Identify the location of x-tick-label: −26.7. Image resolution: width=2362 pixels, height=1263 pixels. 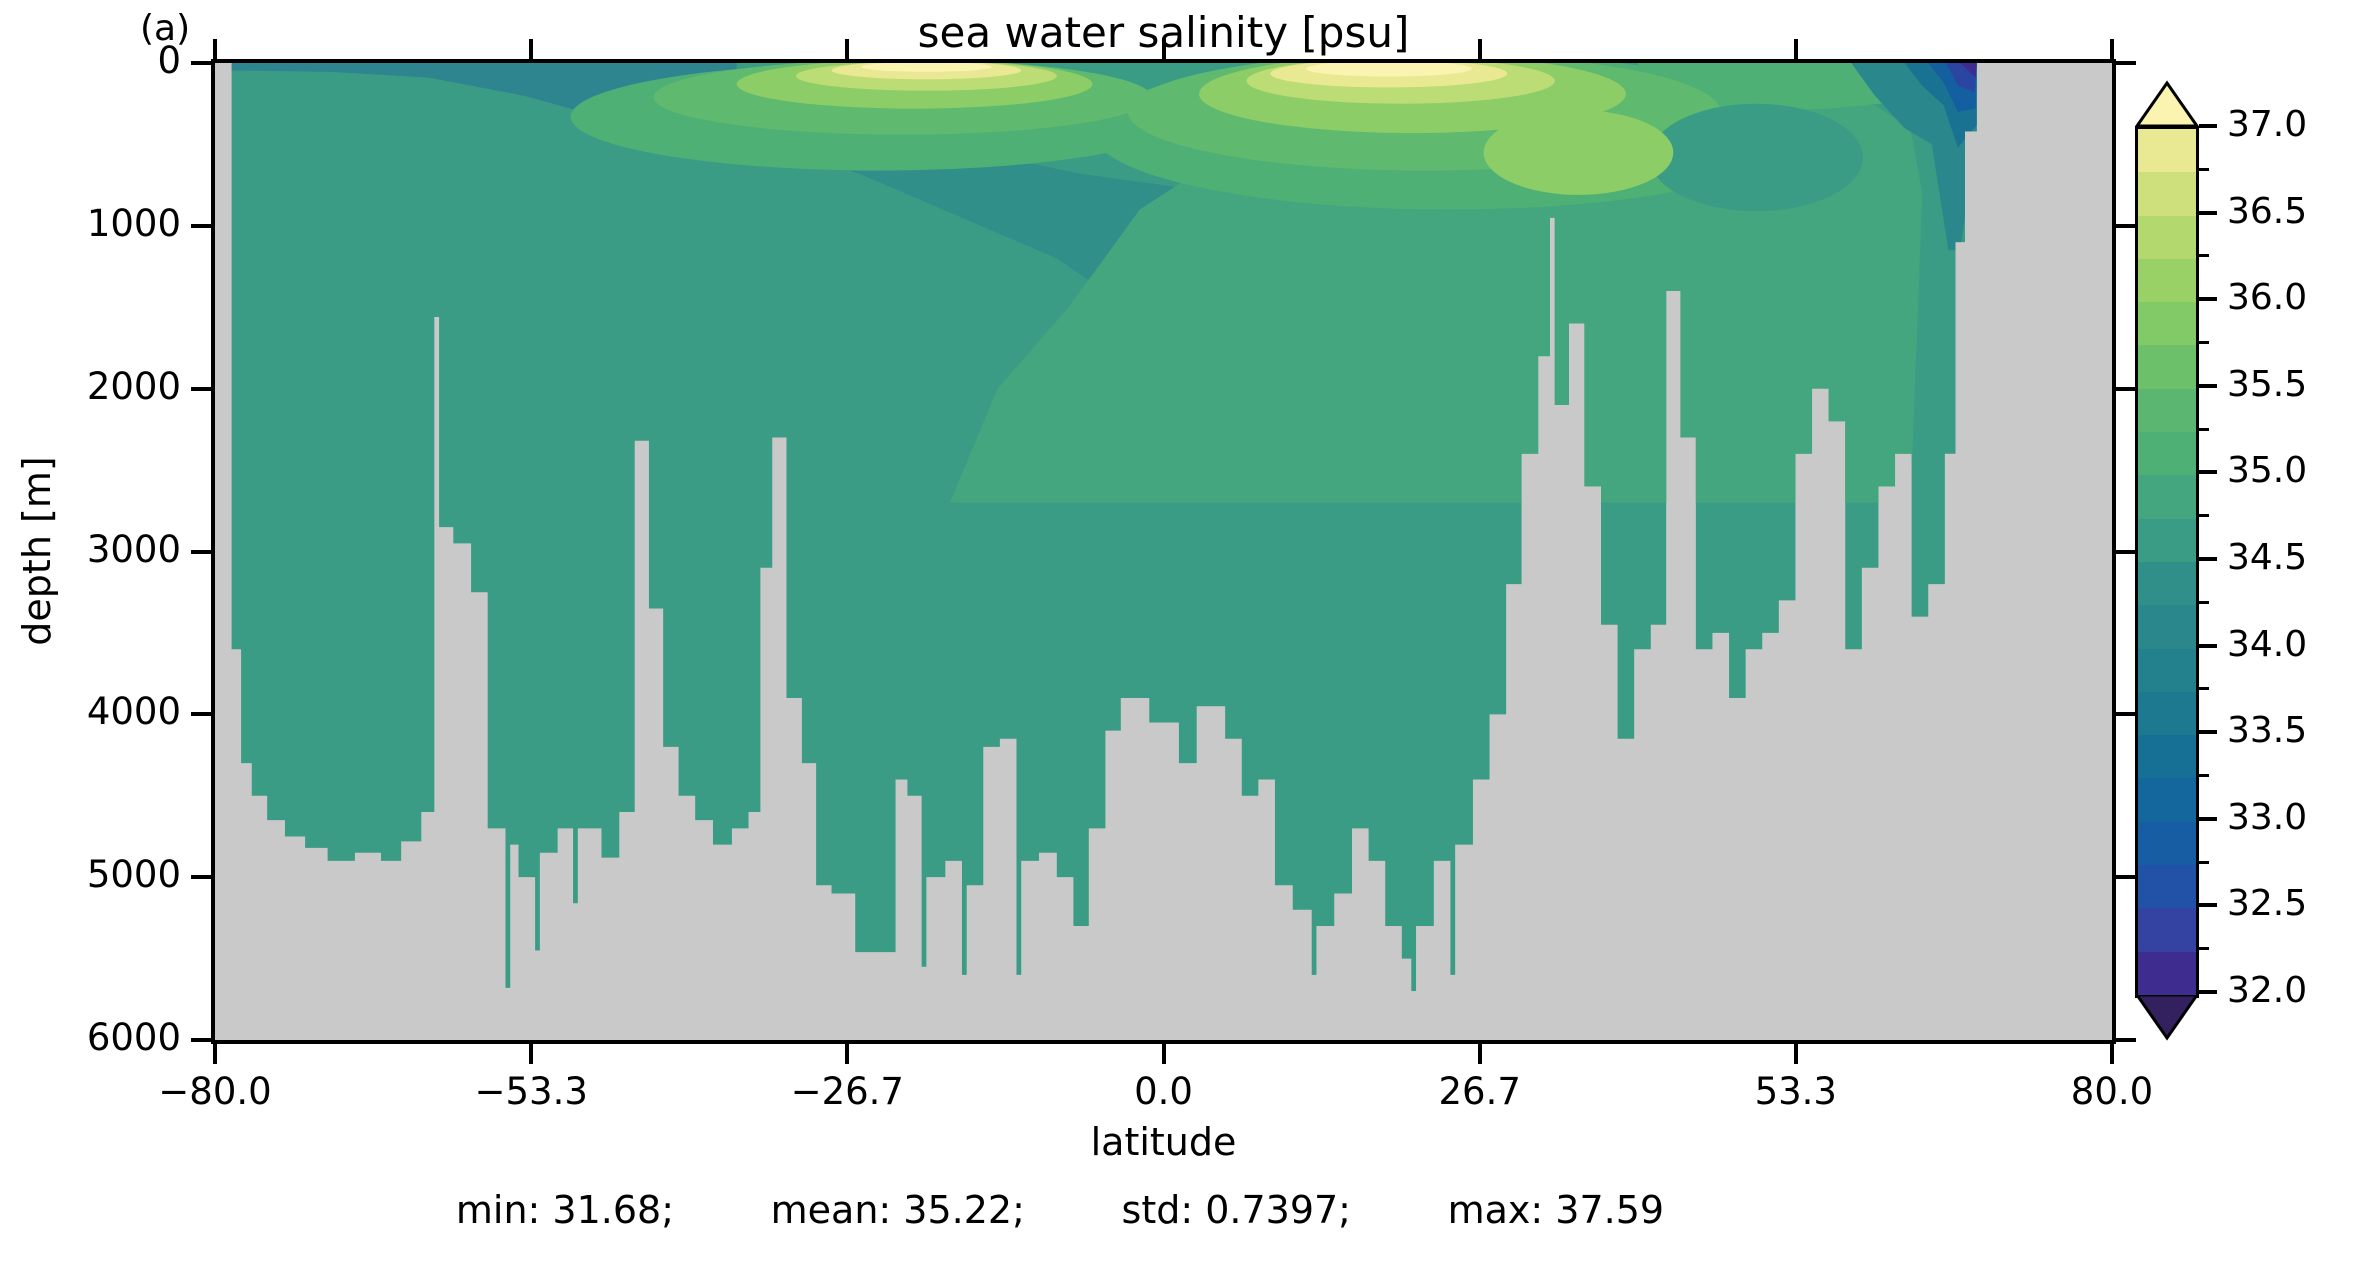
(847, 1091).